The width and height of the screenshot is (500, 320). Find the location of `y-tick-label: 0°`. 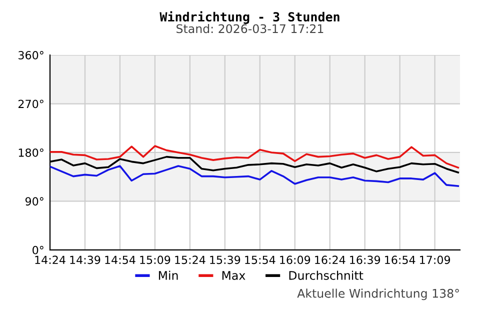

y-tick-label: 0° is located at coordinates (38, 250).